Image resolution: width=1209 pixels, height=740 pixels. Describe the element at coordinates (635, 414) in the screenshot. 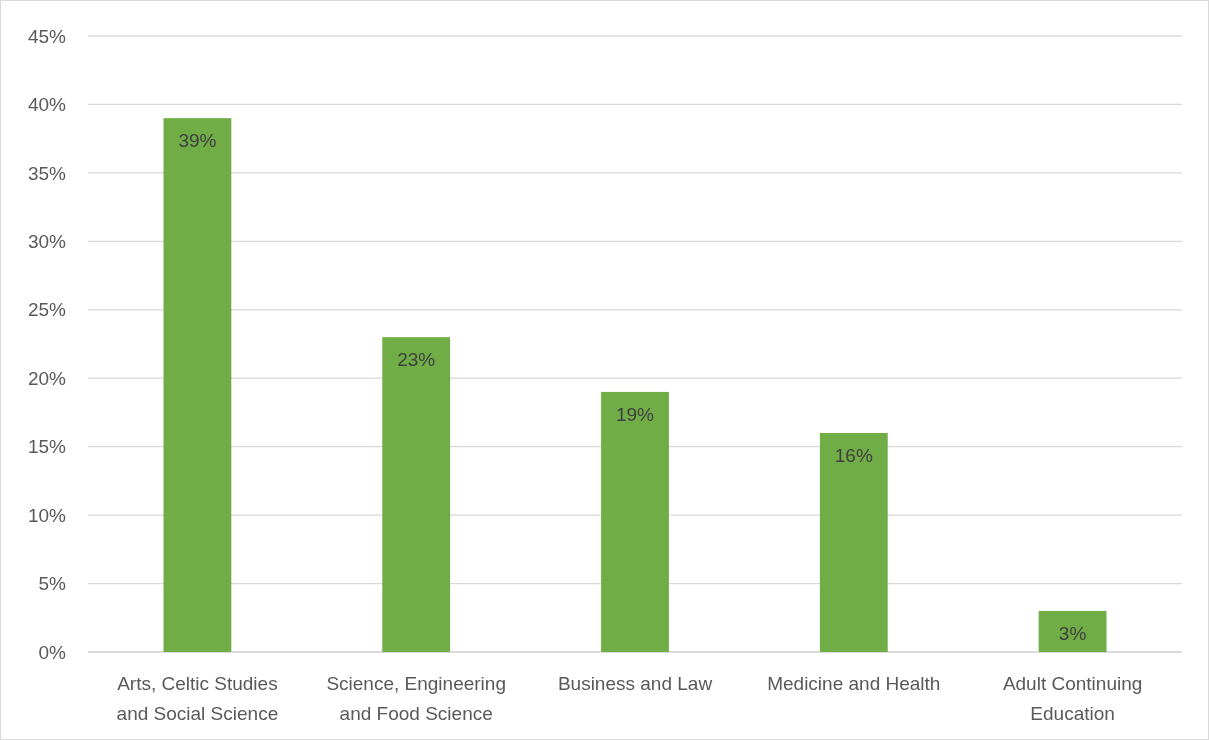

I see `data-label: 19%` at that location.